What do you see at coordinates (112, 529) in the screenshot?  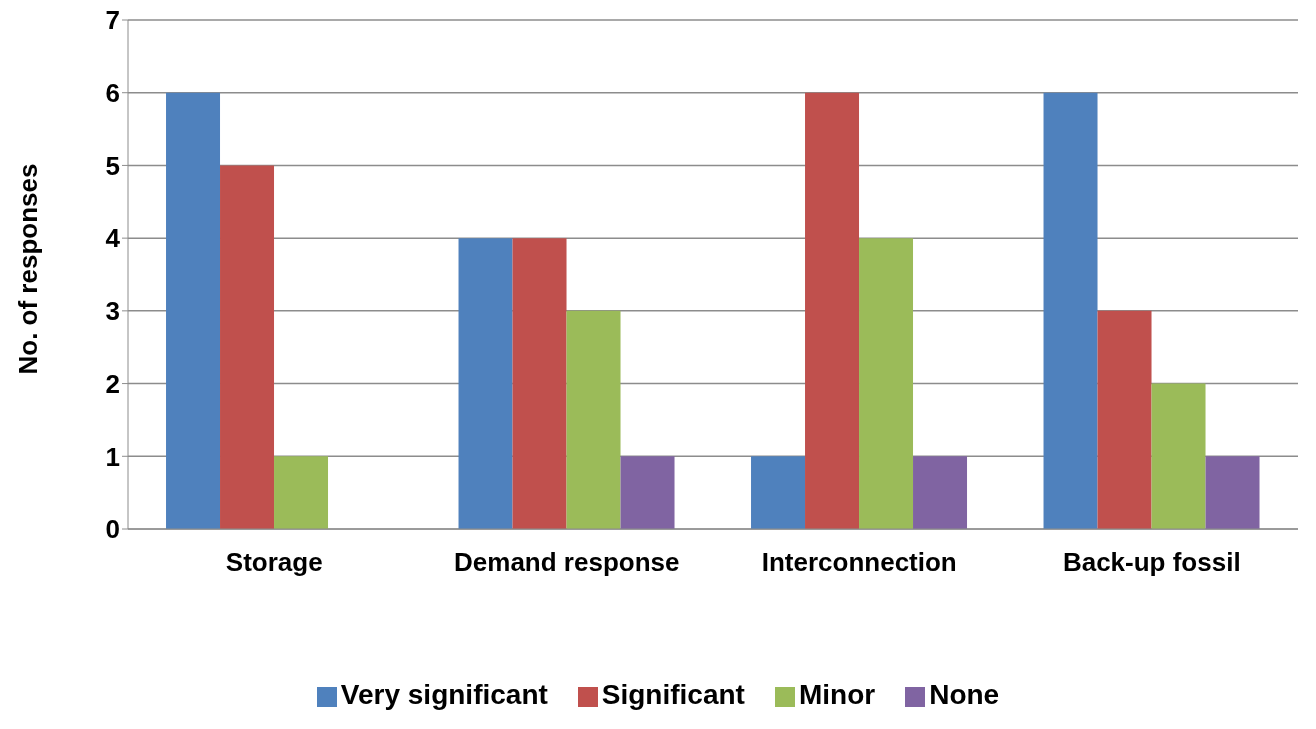 I see `y-tick-label: 0` at bounding box center [112, 529].